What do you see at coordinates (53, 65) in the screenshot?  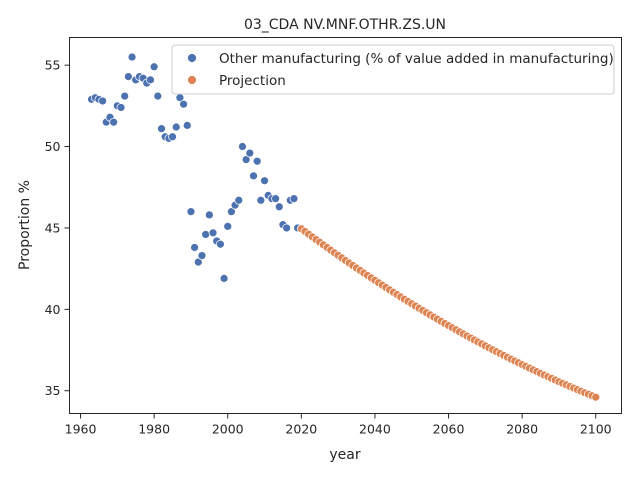 I see `y-tick-label: 55` at bounding box center [53, 65].